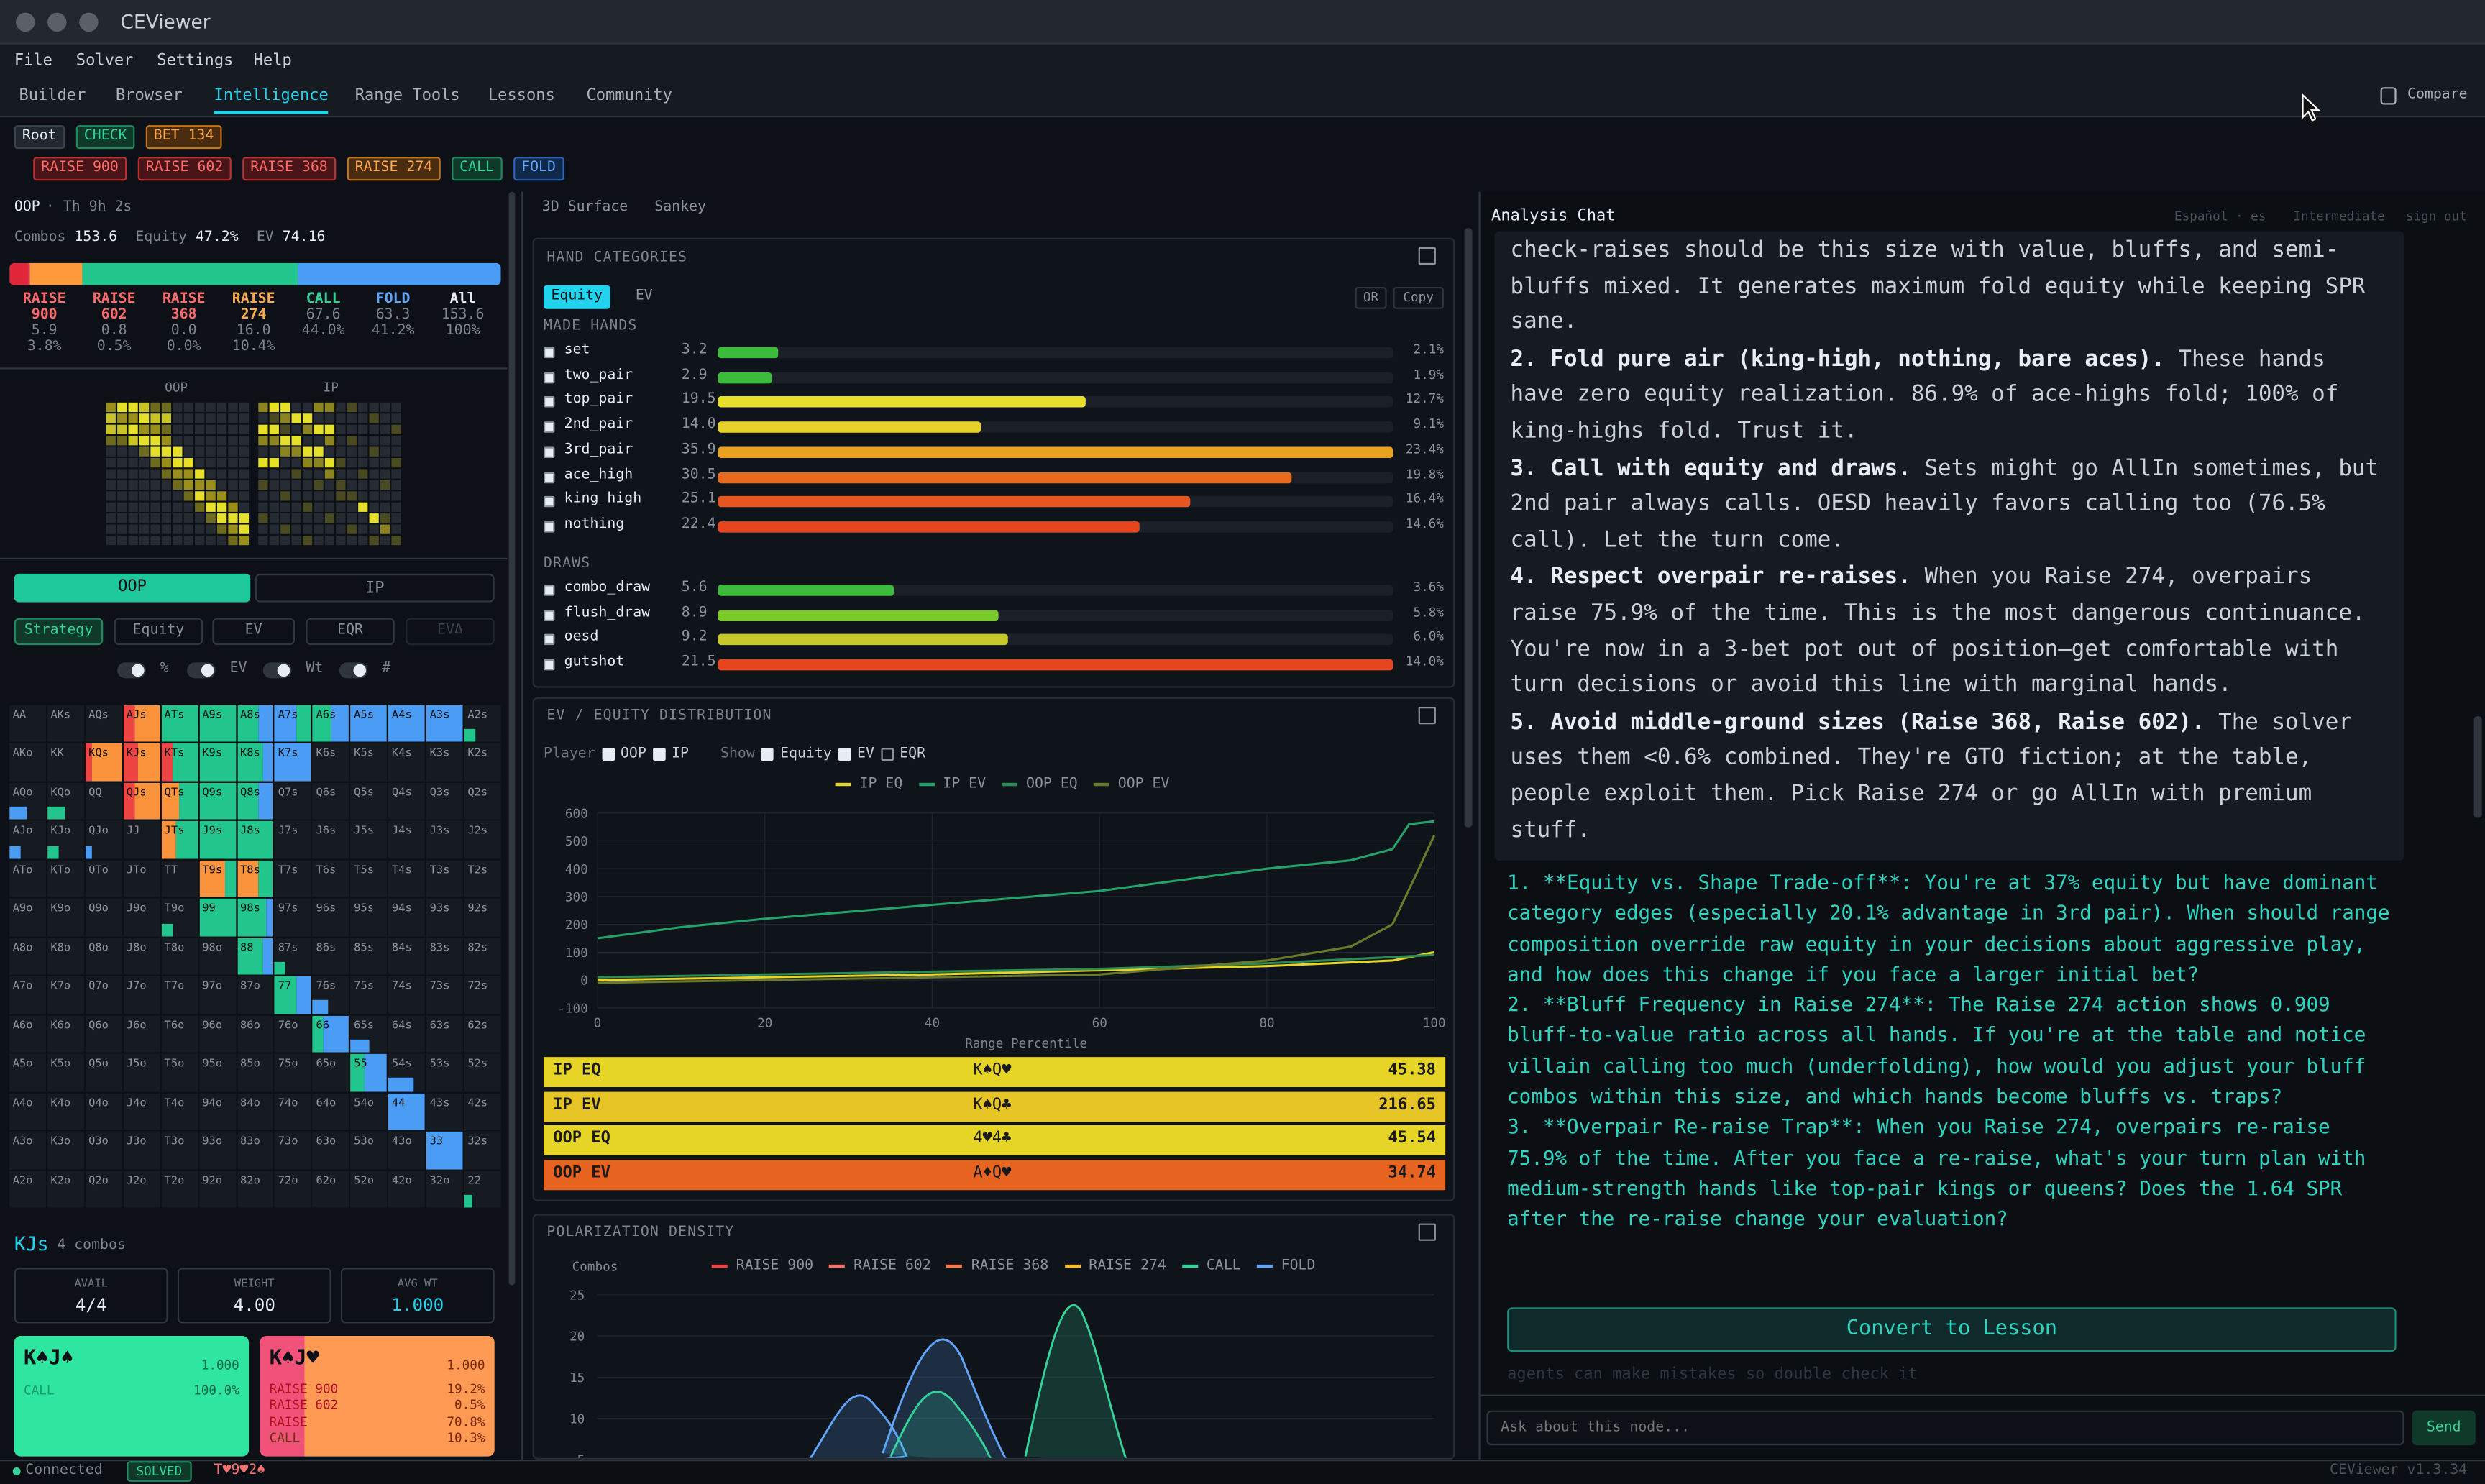  Describe the element at coordinates (104, 995) in the screenshot. I see `hand-cell: Q7o` at that location.